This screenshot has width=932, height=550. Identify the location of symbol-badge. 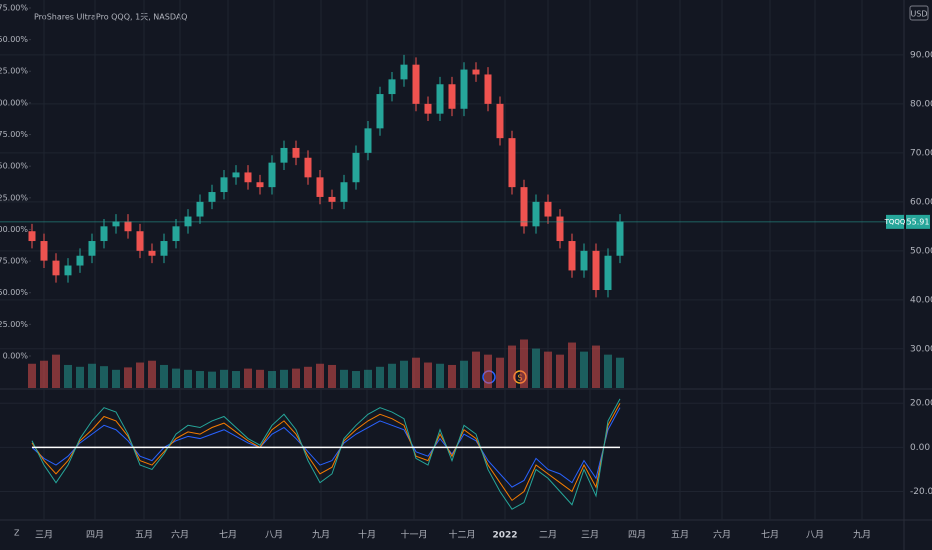
(895, 221).